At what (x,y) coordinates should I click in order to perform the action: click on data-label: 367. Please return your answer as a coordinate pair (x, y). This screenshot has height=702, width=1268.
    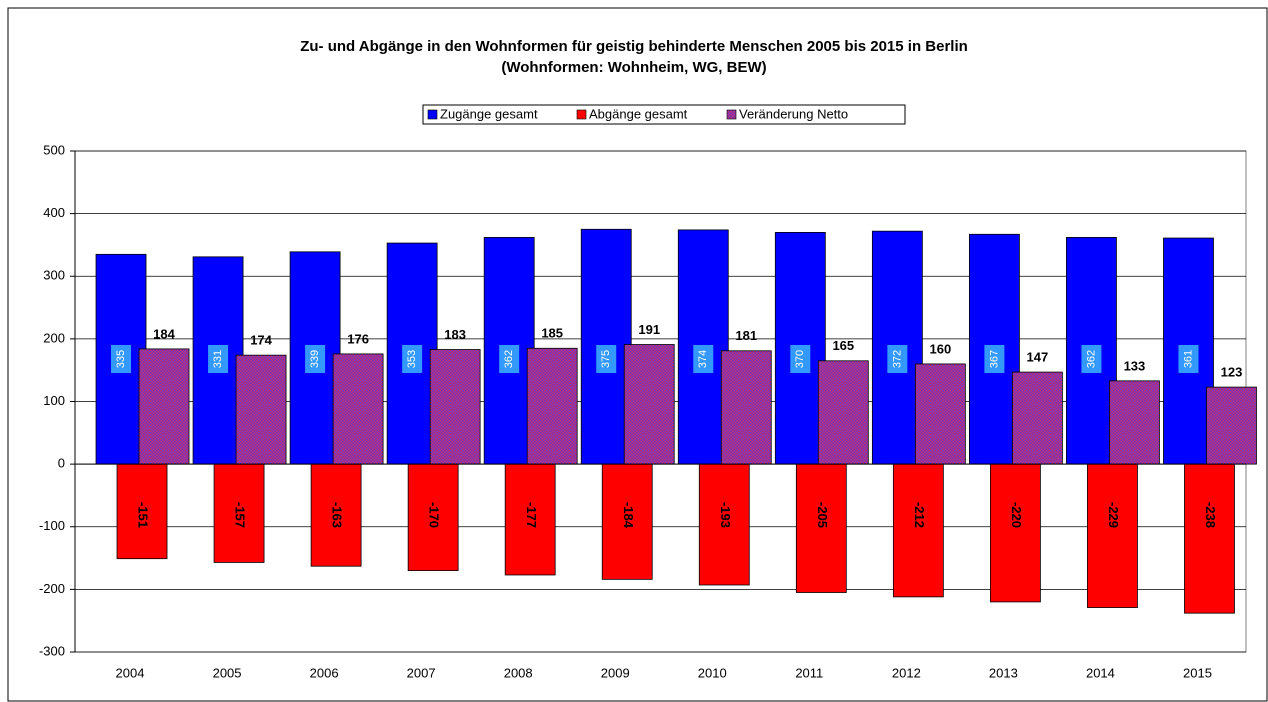
    Looking at the image, I should click on (994, 359).